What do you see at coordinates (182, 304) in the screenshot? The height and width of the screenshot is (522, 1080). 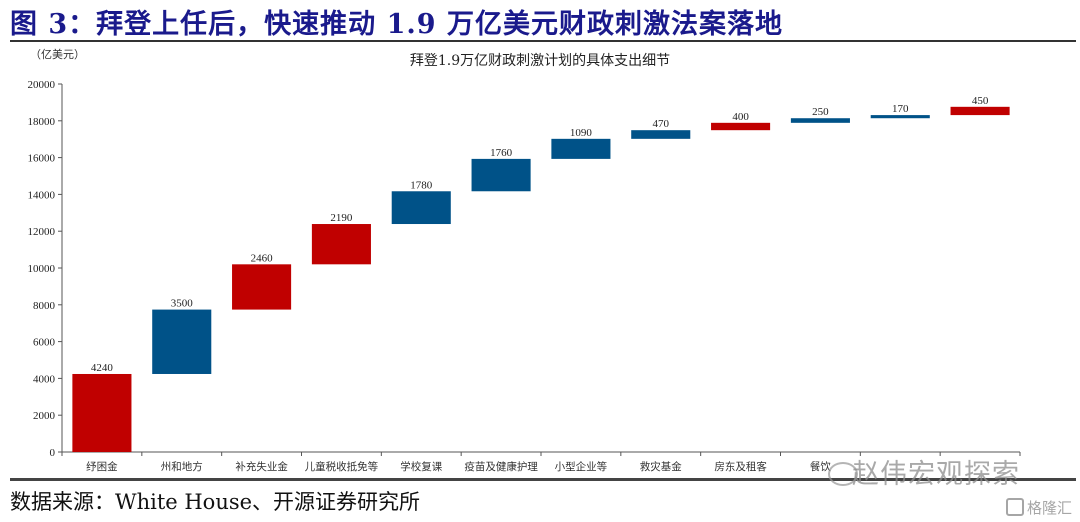 I see `data-label: 3500` at bounding box center [182, 304].